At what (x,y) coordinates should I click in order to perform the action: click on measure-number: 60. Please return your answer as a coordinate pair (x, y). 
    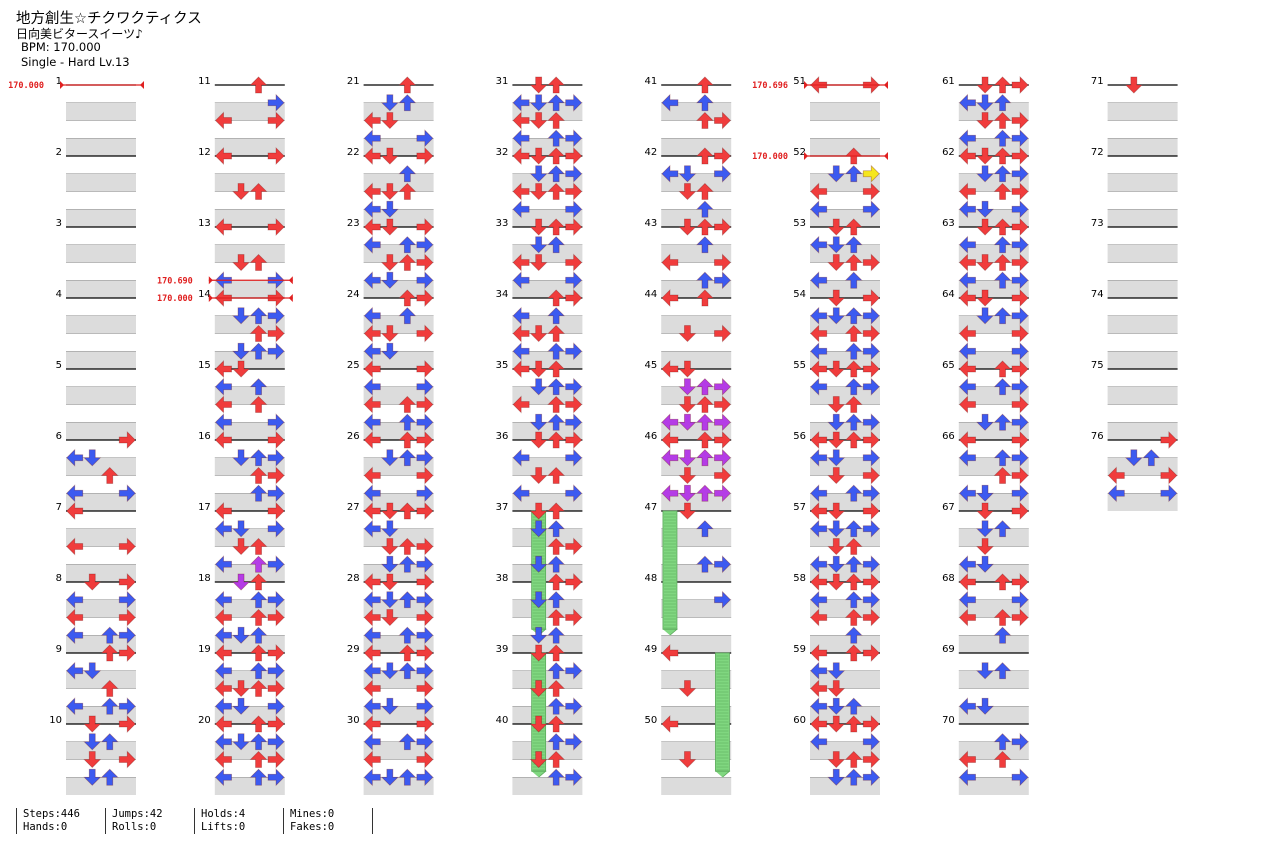
    Looking at the image, I should click on (799, 720).